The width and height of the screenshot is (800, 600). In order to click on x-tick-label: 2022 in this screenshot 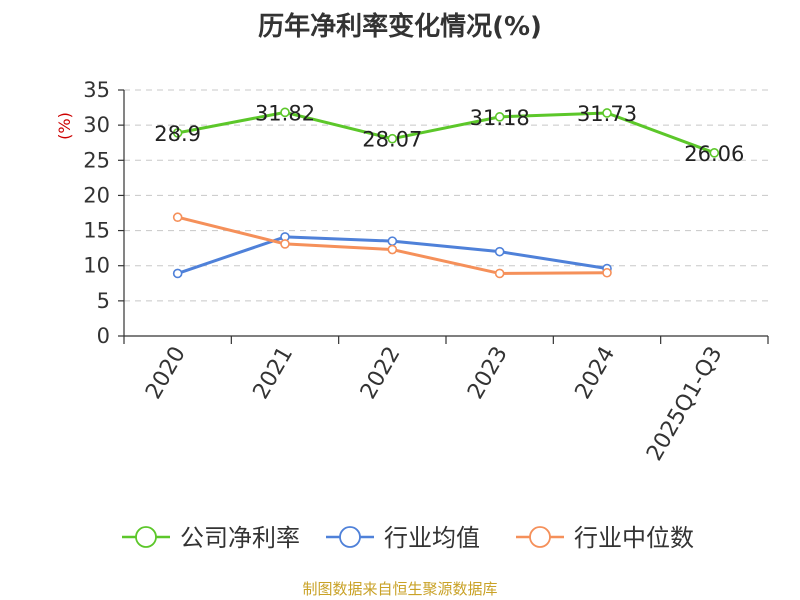, I will do `click(381, 373)`.